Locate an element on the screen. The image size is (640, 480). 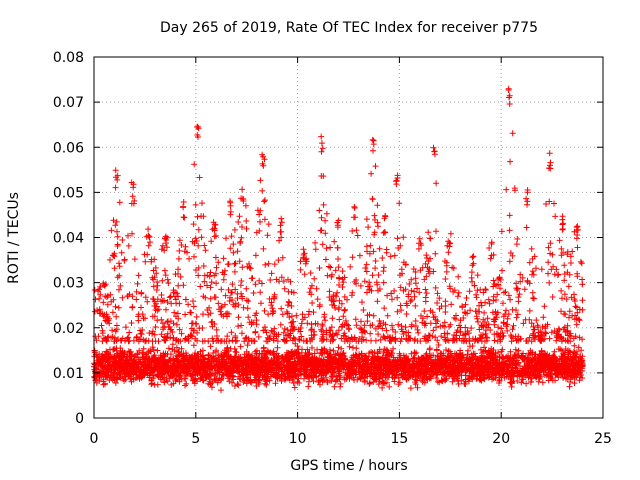
y-tick-label: 0.04 is located at coordinates (68, 239).